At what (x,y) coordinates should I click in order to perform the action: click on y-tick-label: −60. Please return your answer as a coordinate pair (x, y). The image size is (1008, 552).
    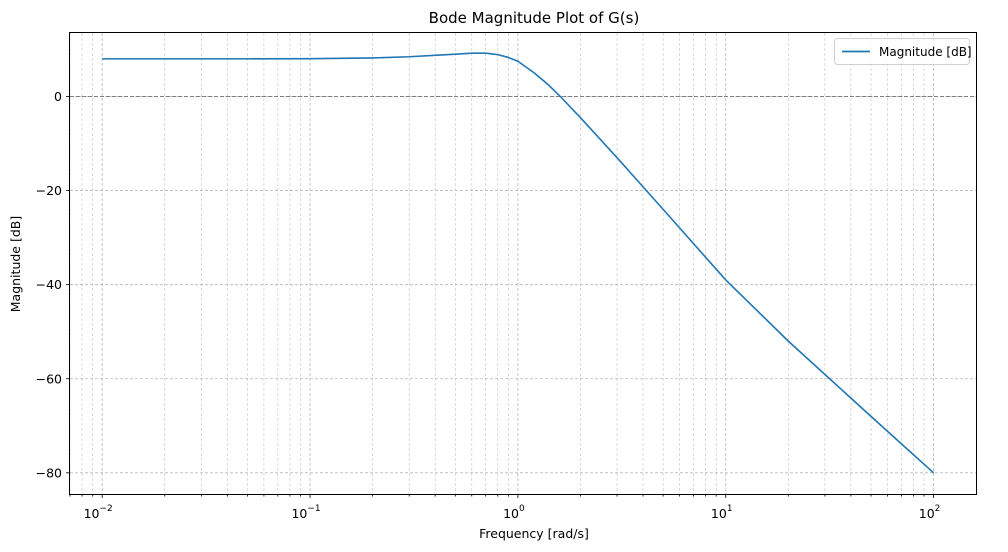
    Looking at the image, I should click on (49, 378).